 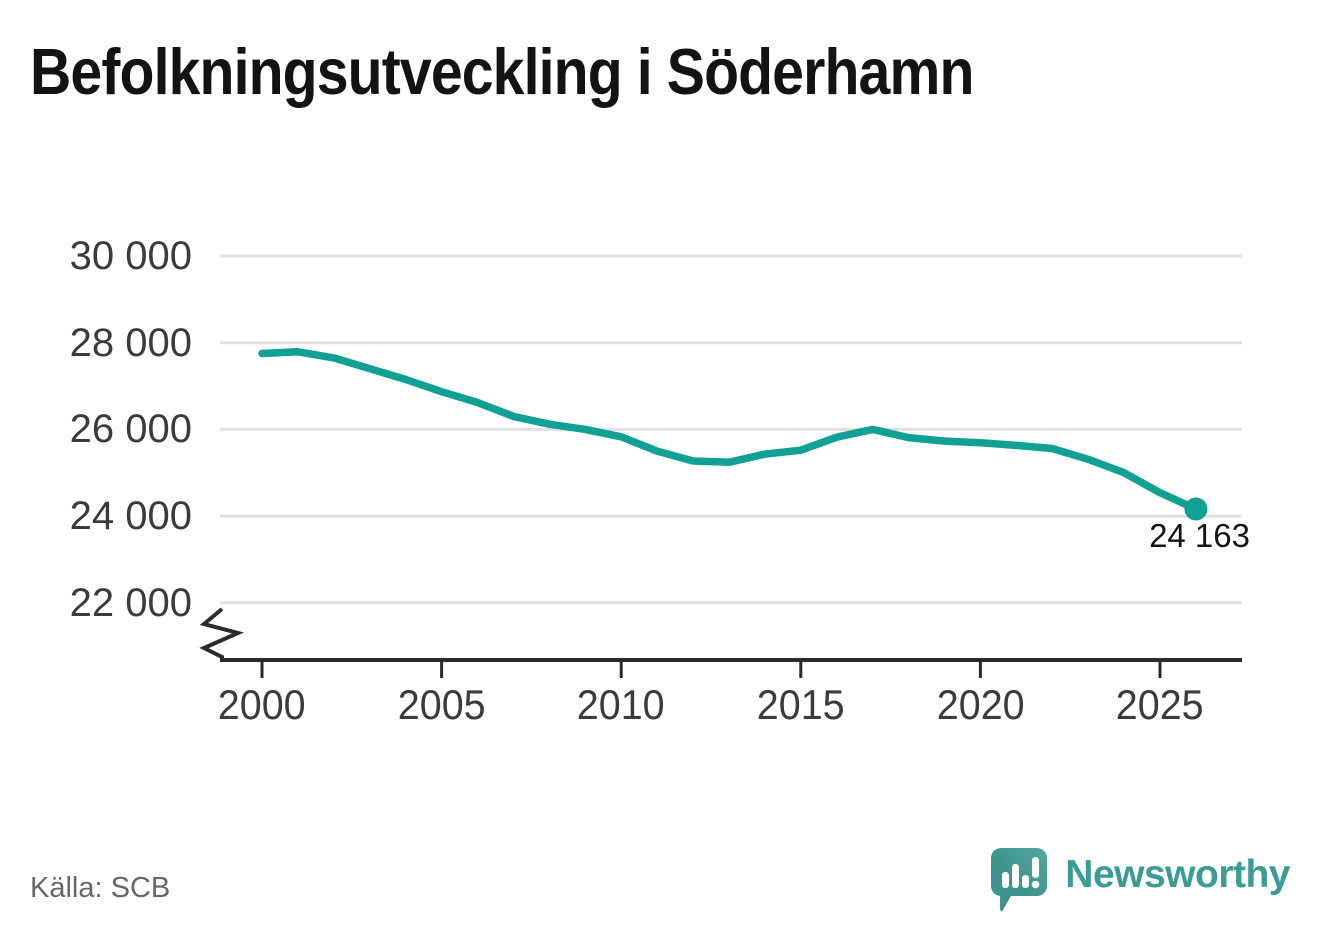 I want to click on x-axis-tick-label: 2015, so click(x=800, y=704).